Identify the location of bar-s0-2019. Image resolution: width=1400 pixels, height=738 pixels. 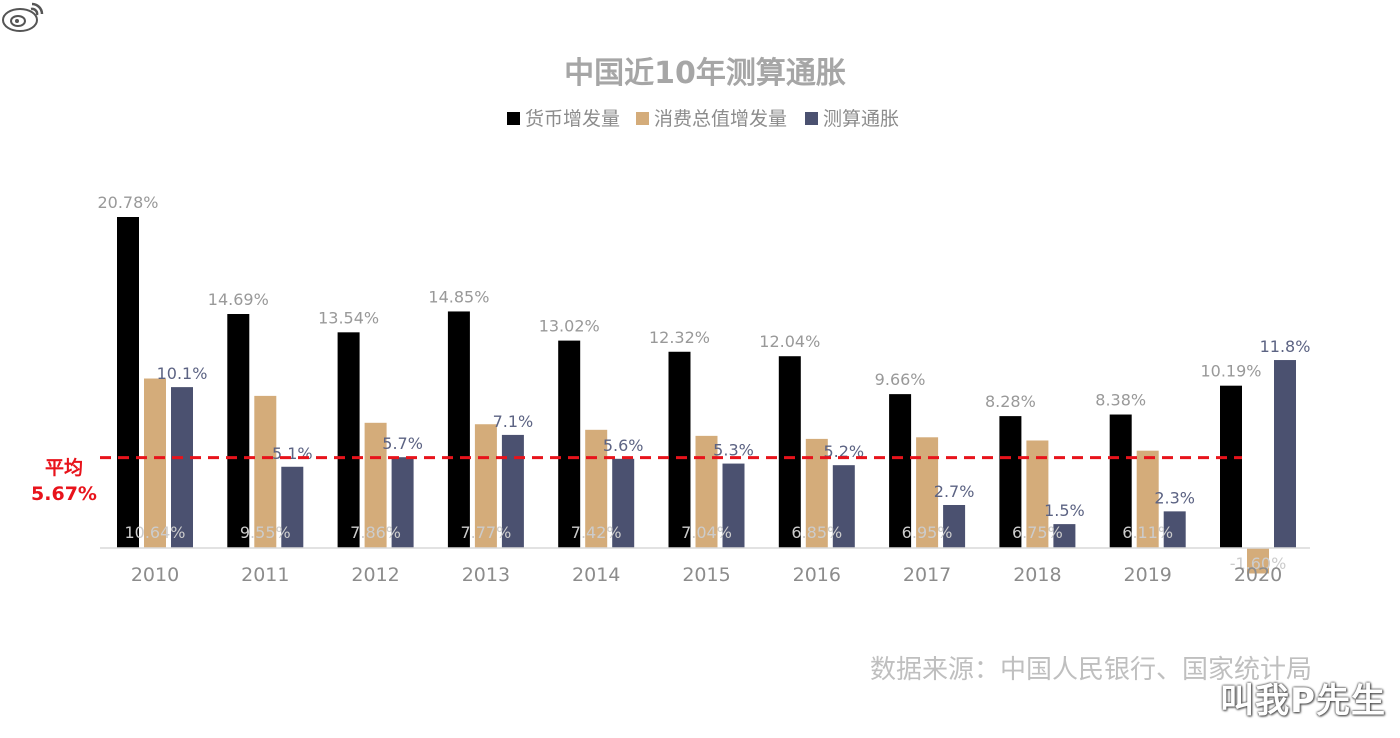
(1120, 481).